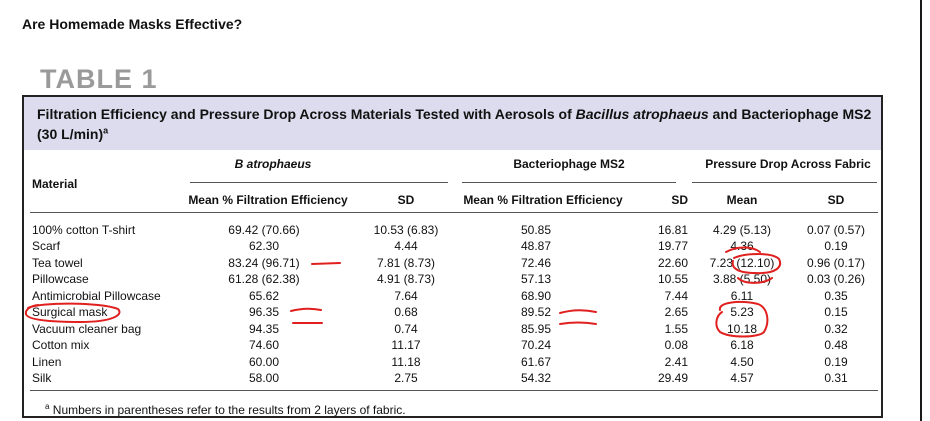 Image resolution: width=930 pixels, height=421 pixels. What do you see at coordinates (264, 345) in the screenshot?
I see `cell-b-mean: 74.60` at bounding box center [264, 345].